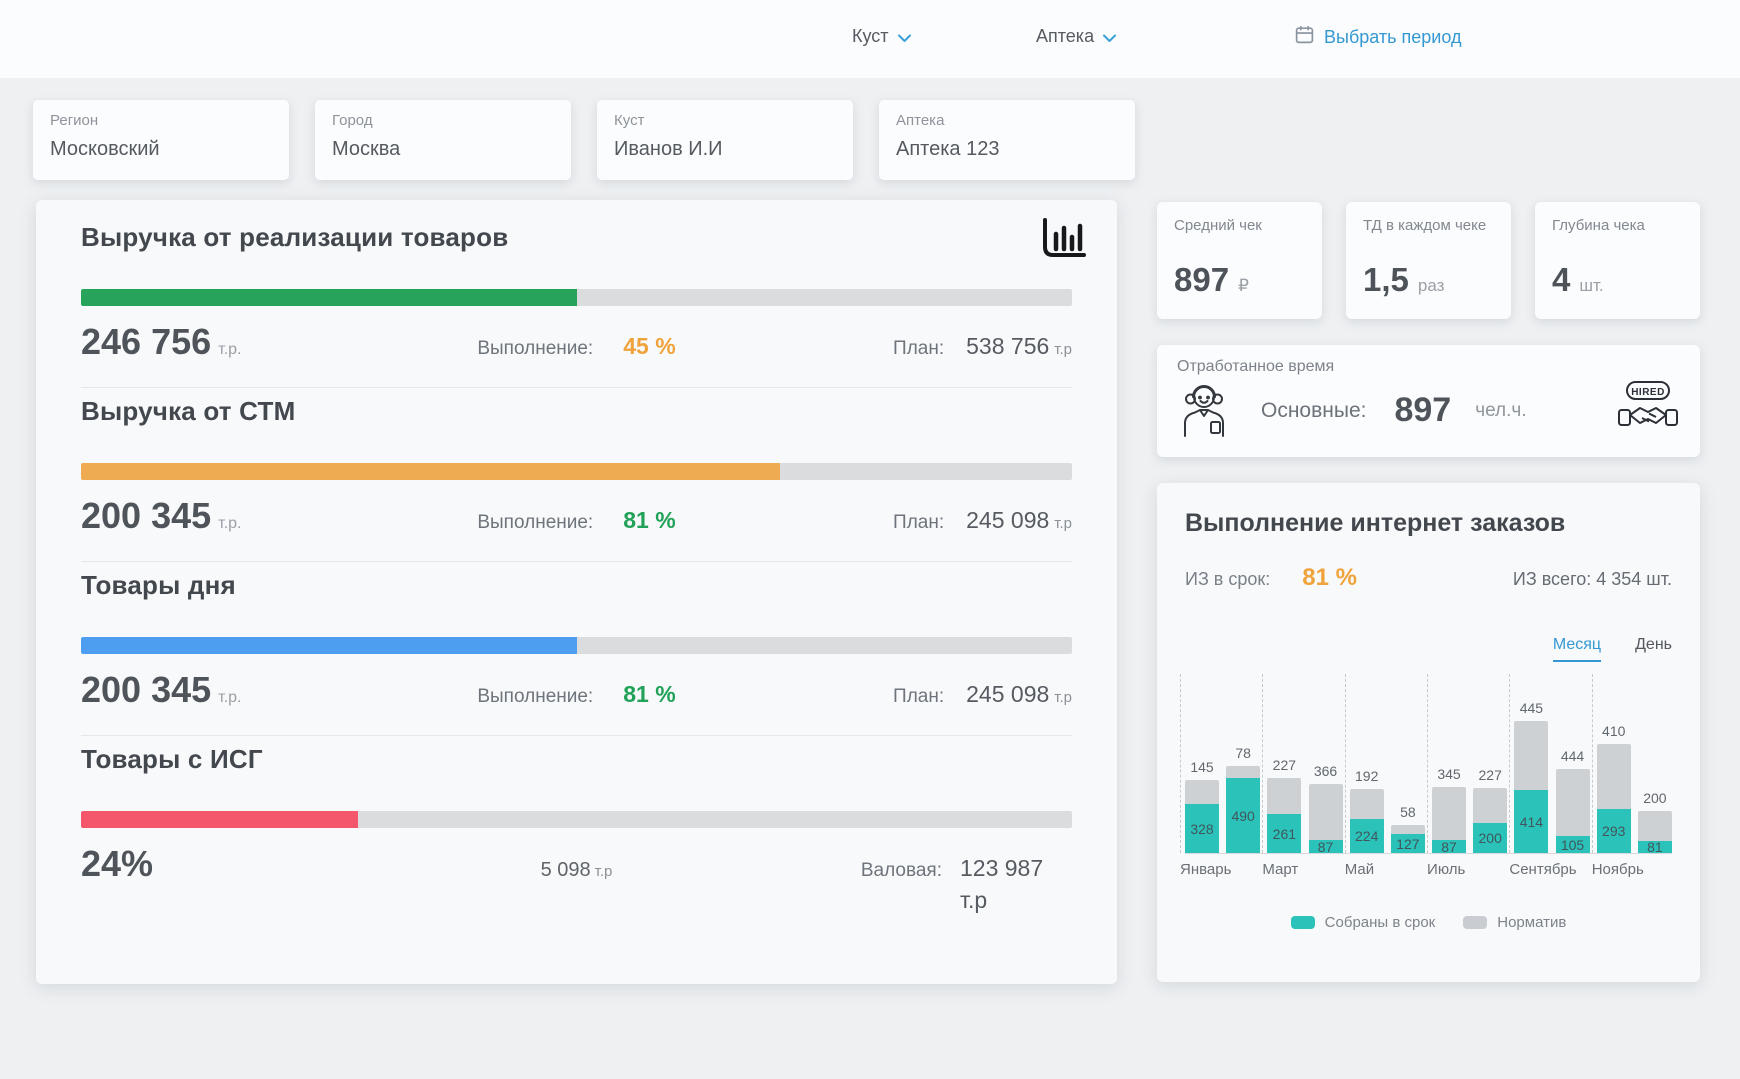  What do you see at coordinates (1407, 843) in the screenshot?
I see `ontime-bar: 127` at bounding box center [1407, 843].